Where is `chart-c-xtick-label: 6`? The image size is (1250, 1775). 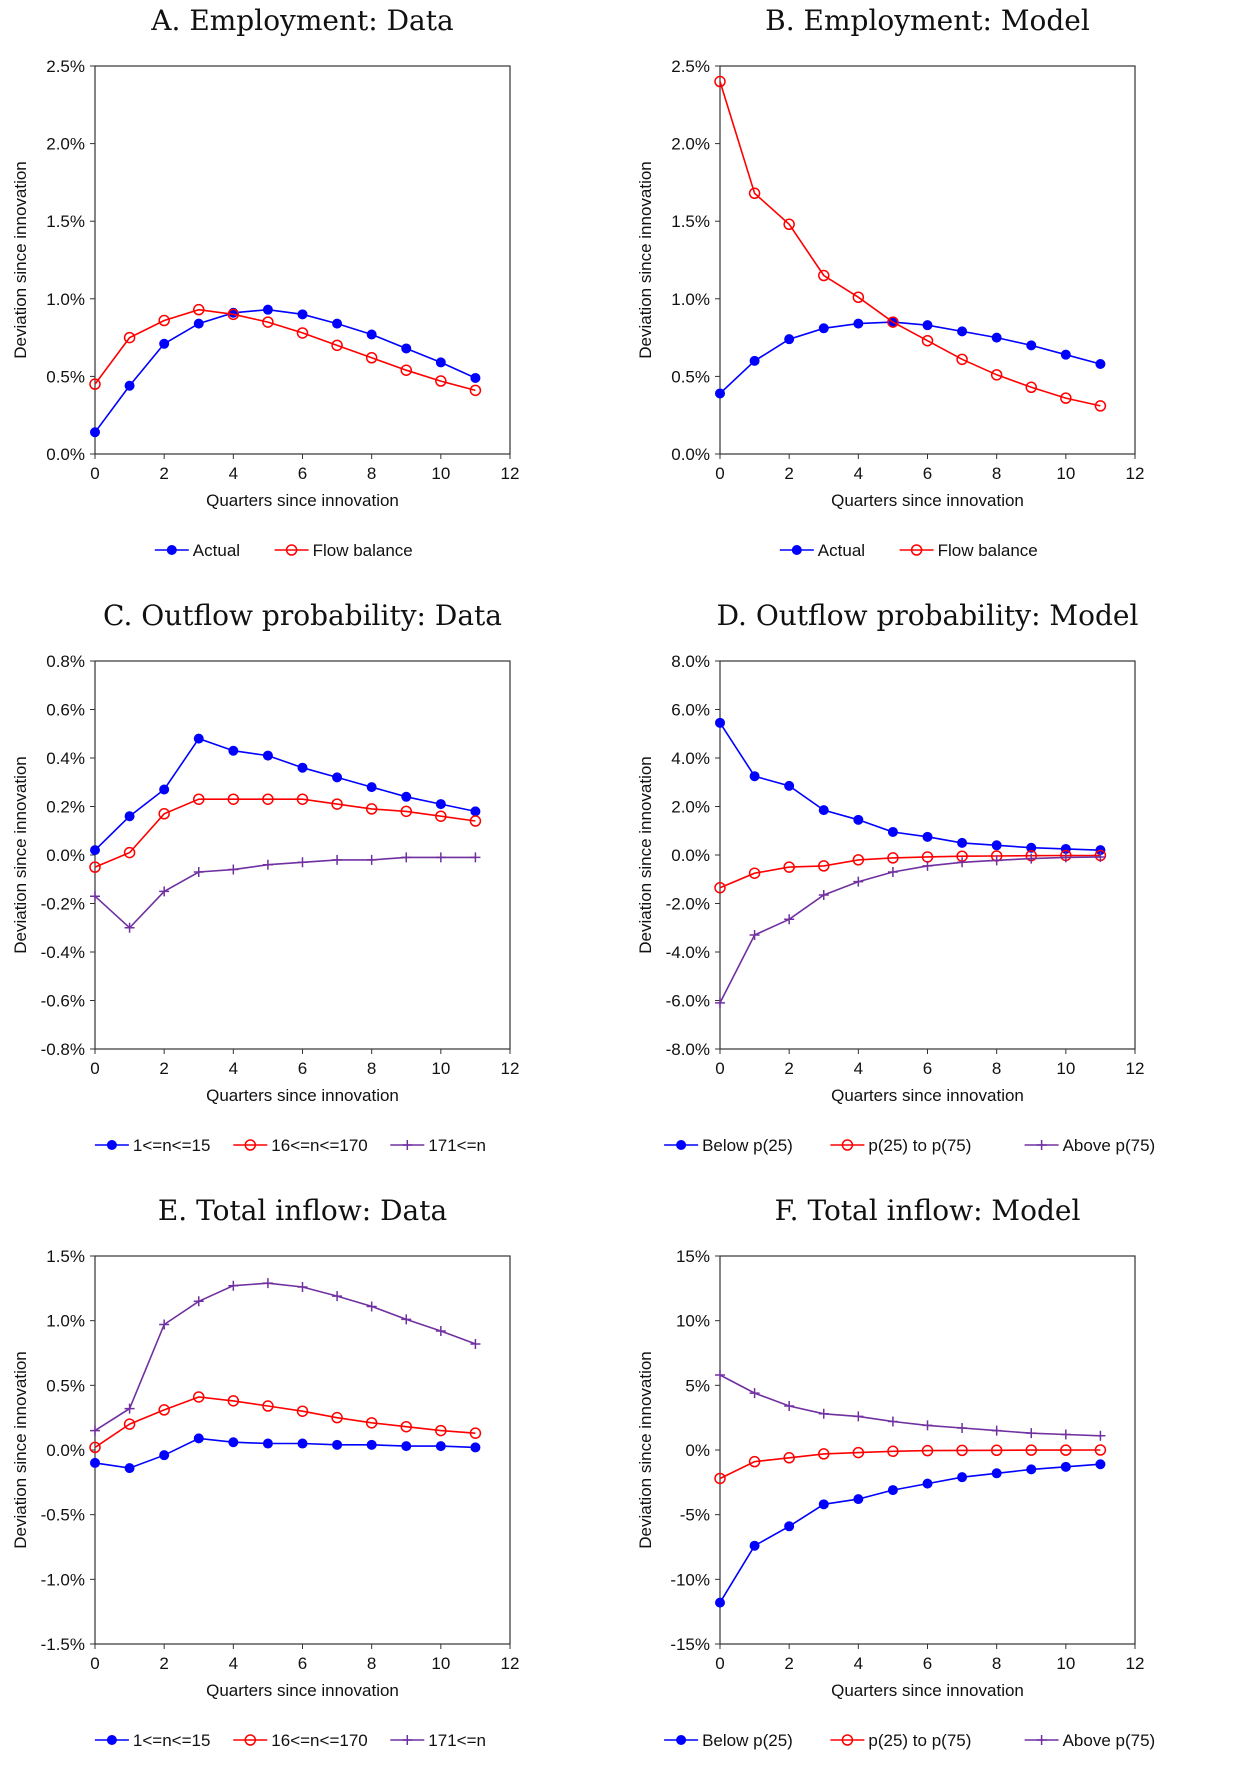 chart-c-xtick-label: 6 is located at coordinates (302, 1068).